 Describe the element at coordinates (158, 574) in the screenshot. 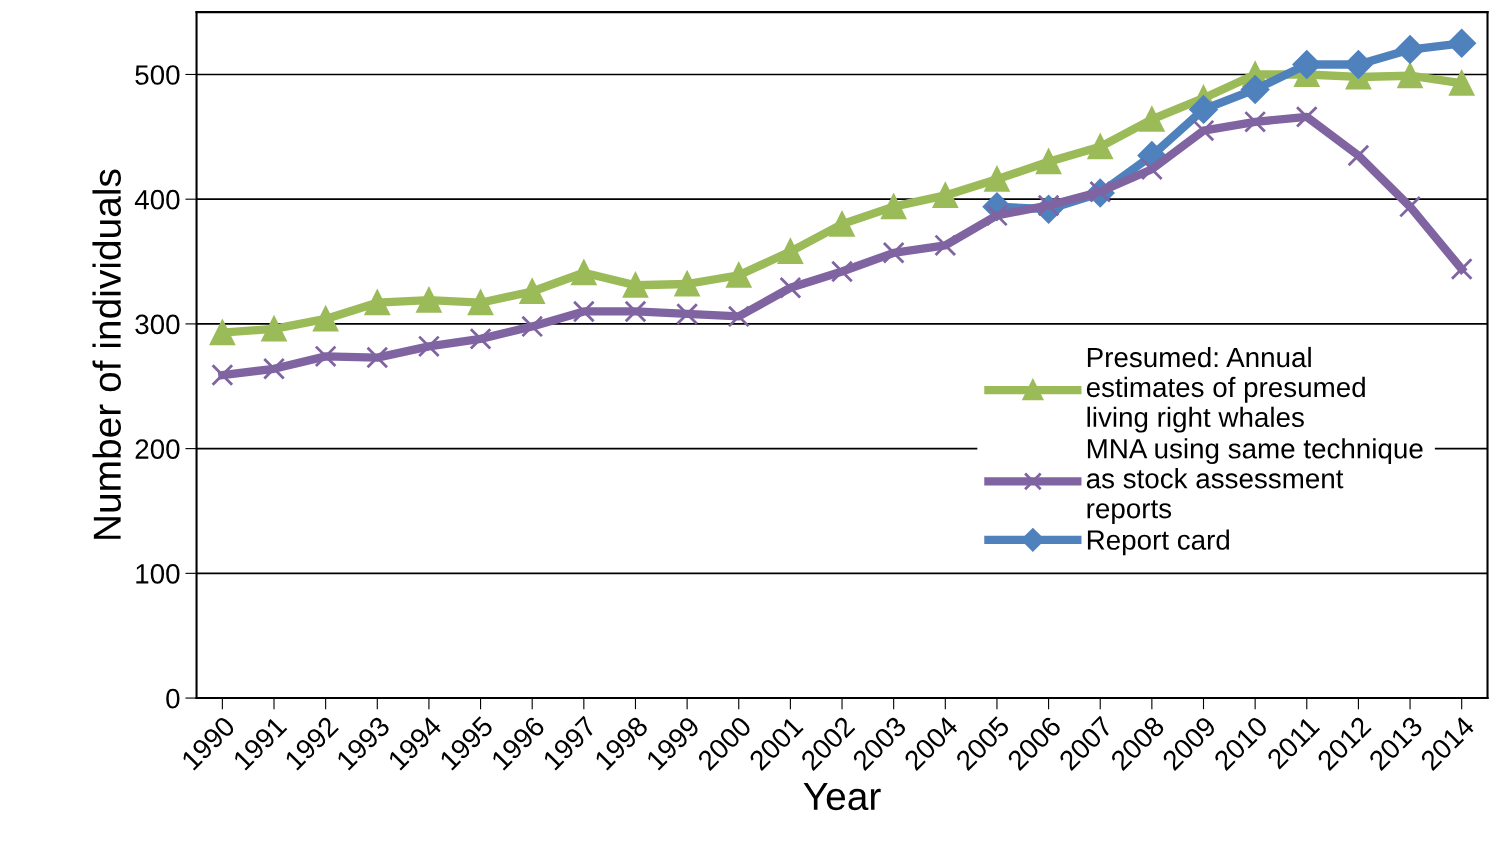

I see `y-tick-label: 100` at that location.